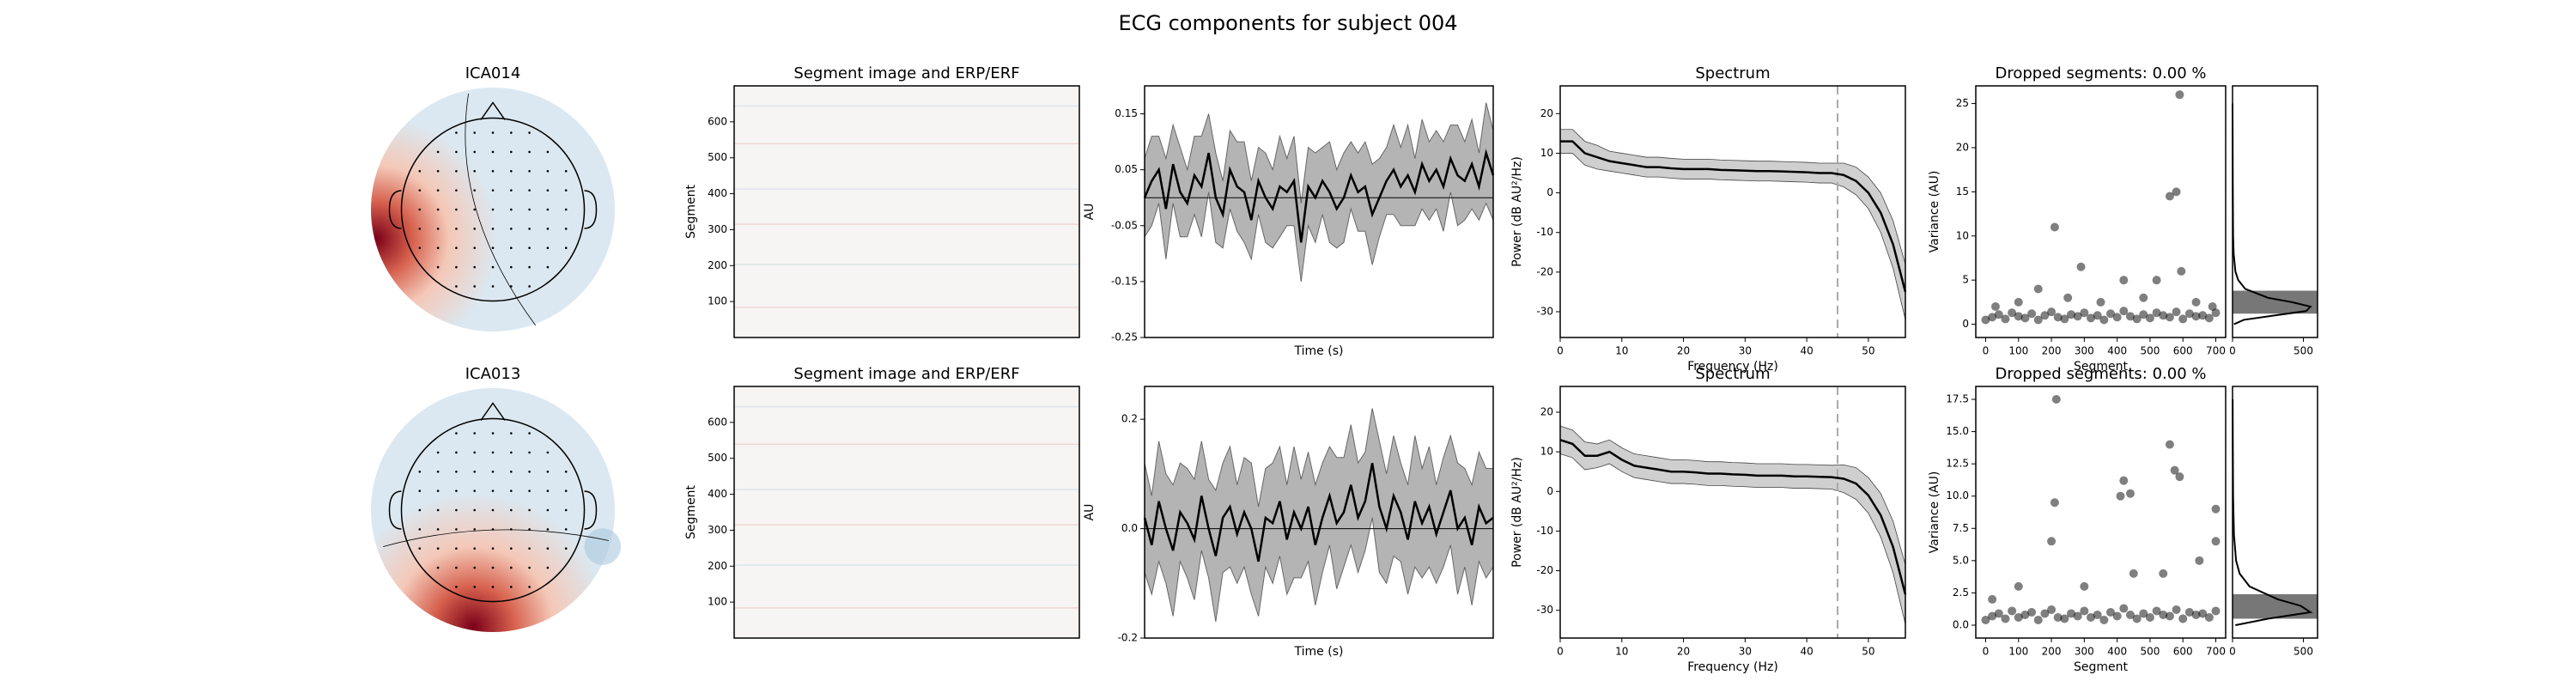 The image size is (2576, 687). Describe the element at coordinates (1733, 524) in the screenshot. I see `error-band` at that location.